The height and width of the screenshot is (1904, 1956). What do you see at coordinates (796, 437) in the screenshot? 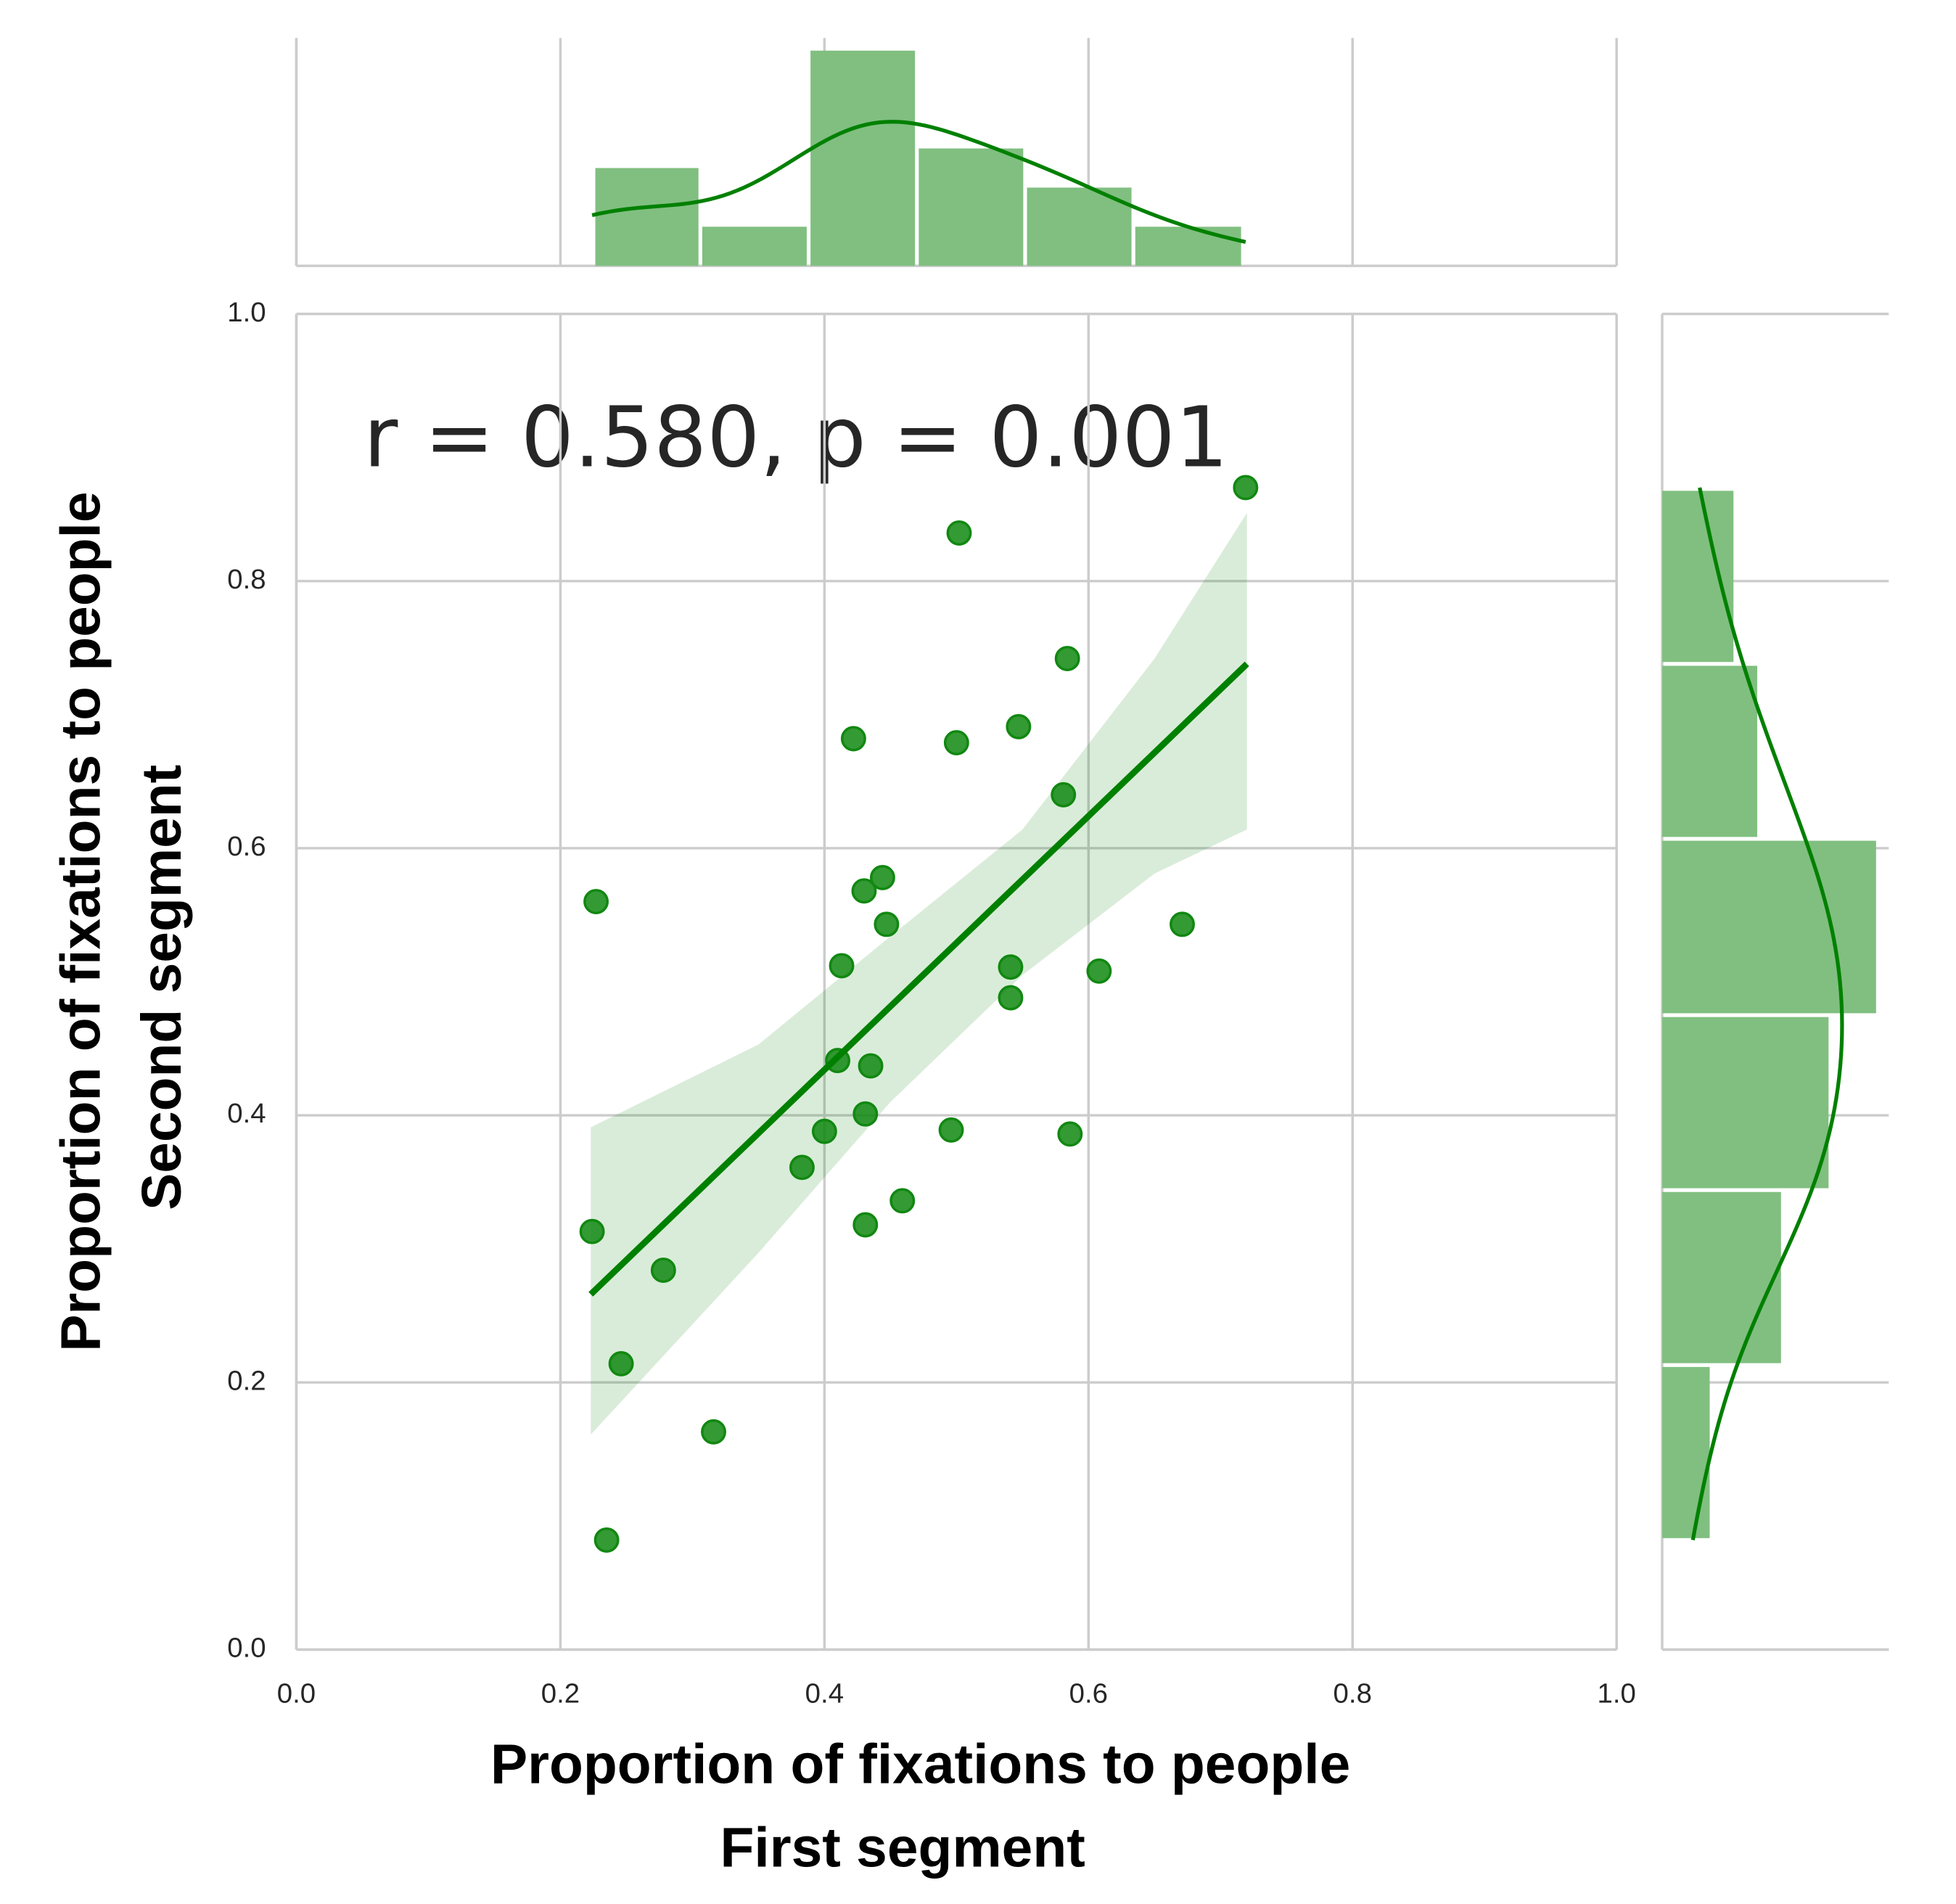
I see `annotation: r = 0.580, p = 0.001` at bounding box center [796, 437].